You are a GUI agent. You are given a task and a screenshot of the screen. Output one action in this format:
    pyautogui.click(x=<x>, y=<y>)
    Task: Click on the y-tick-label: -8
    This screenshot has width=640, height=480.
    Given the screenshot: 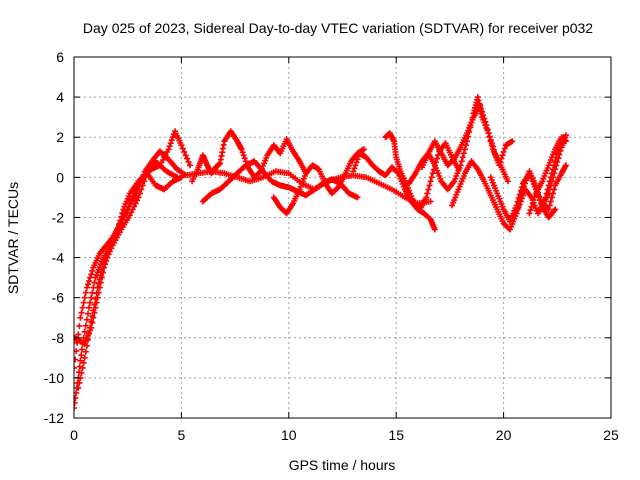 What is the action you would take?
    pyautogui.click(x=58, y=338)
    